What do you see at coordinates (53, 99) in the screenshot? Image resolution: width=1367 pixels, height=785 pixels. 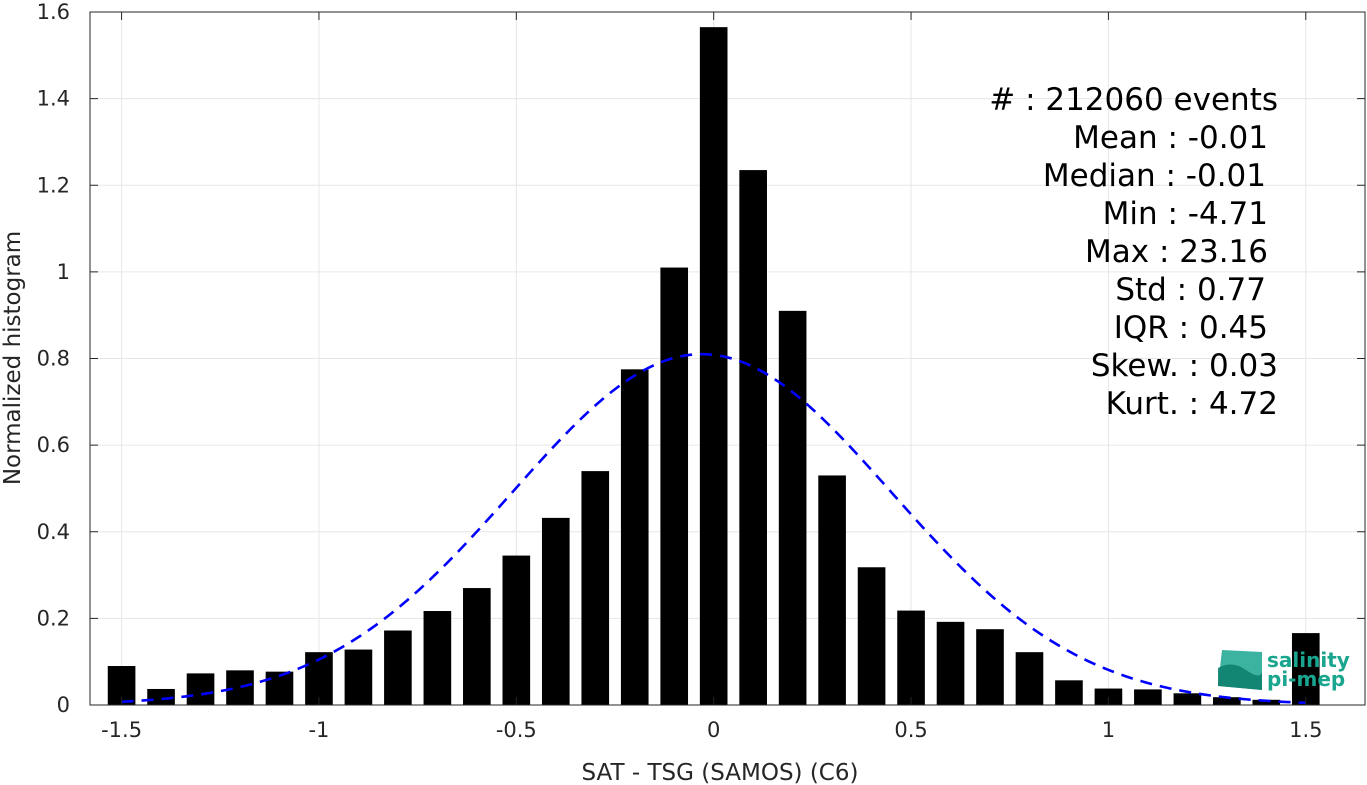 I see `y-tick-label: 1.4` at bounding box center [53, 99].